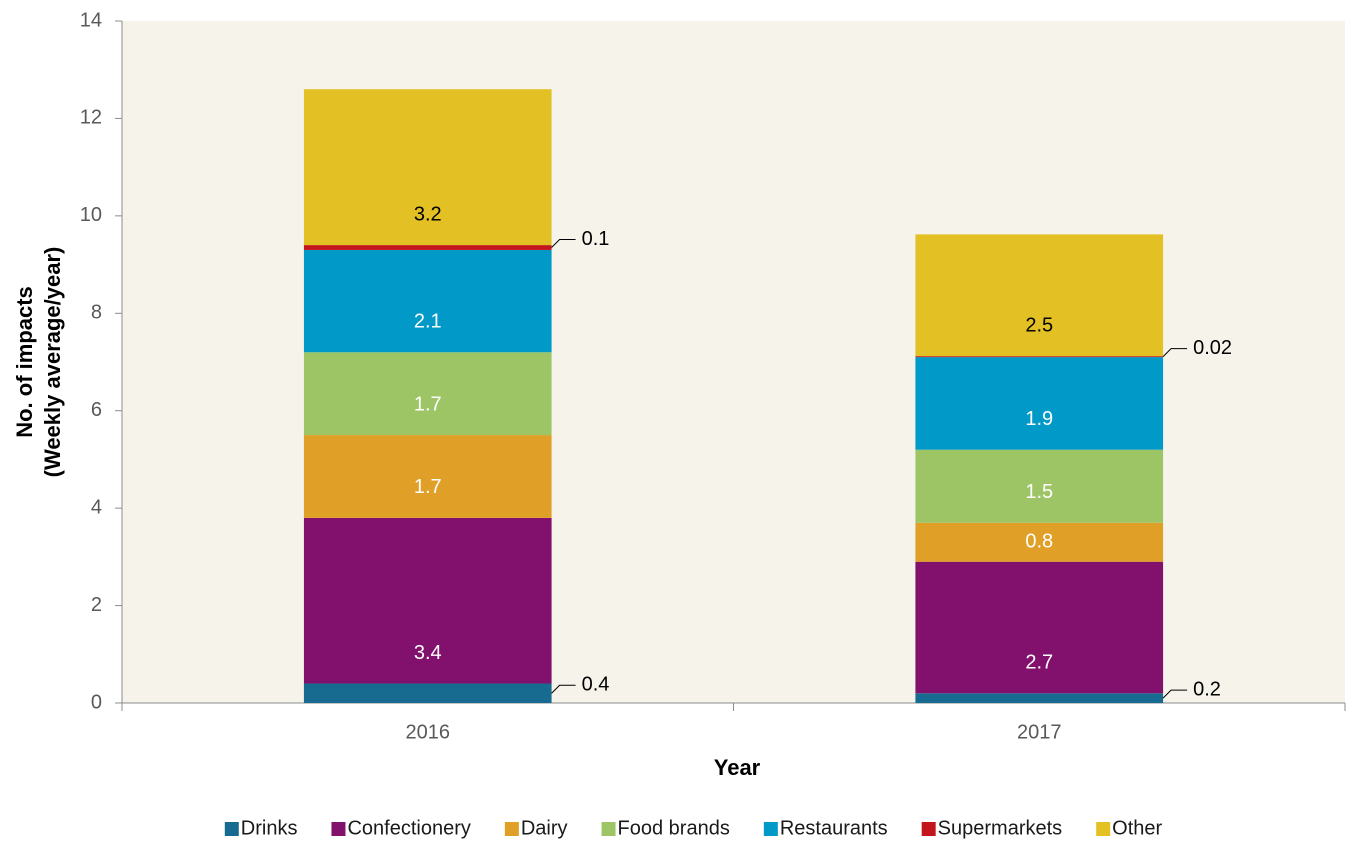  Describe the element at coordinates (24, 362) in the screenshot. I see `y-axis-title-line: No. of impacts` at that location.